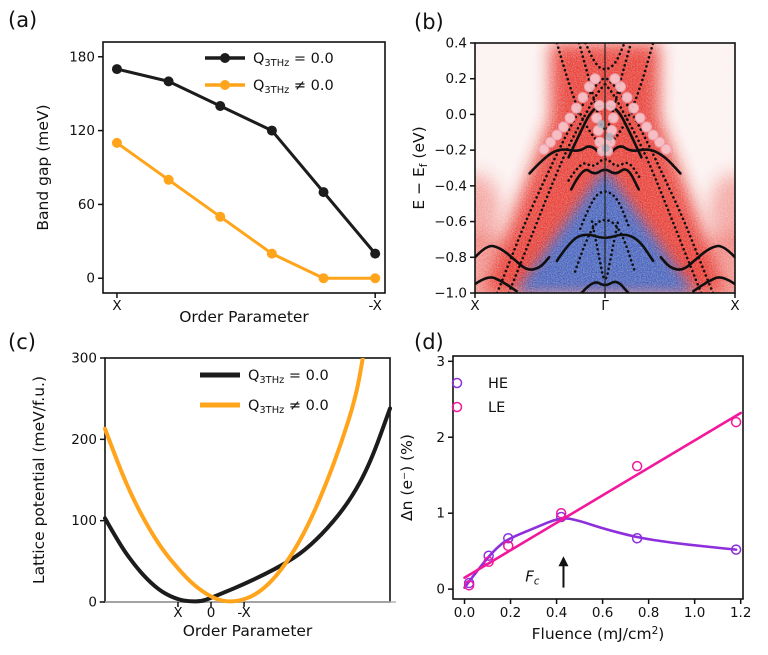 The height and width of the screenshot is (655, 768). Describe the element at coordinates (43, 167) in the screenshot. I see `y-axis-label: Band gap (meV)` at that location.